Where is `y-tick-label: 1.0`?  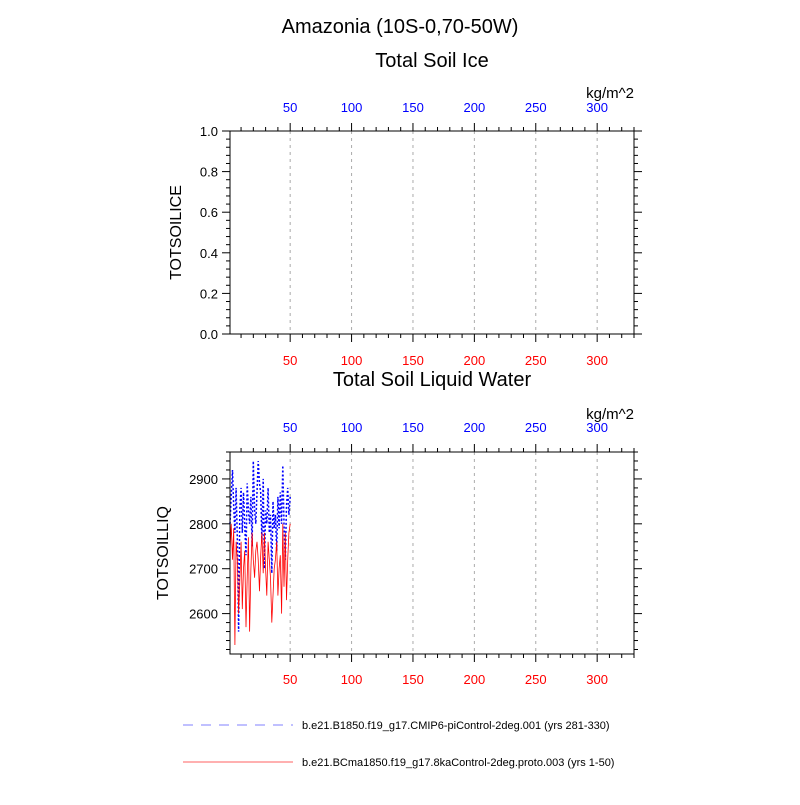 y-tick-label: 1.0 is located at coordinates (209, 131).